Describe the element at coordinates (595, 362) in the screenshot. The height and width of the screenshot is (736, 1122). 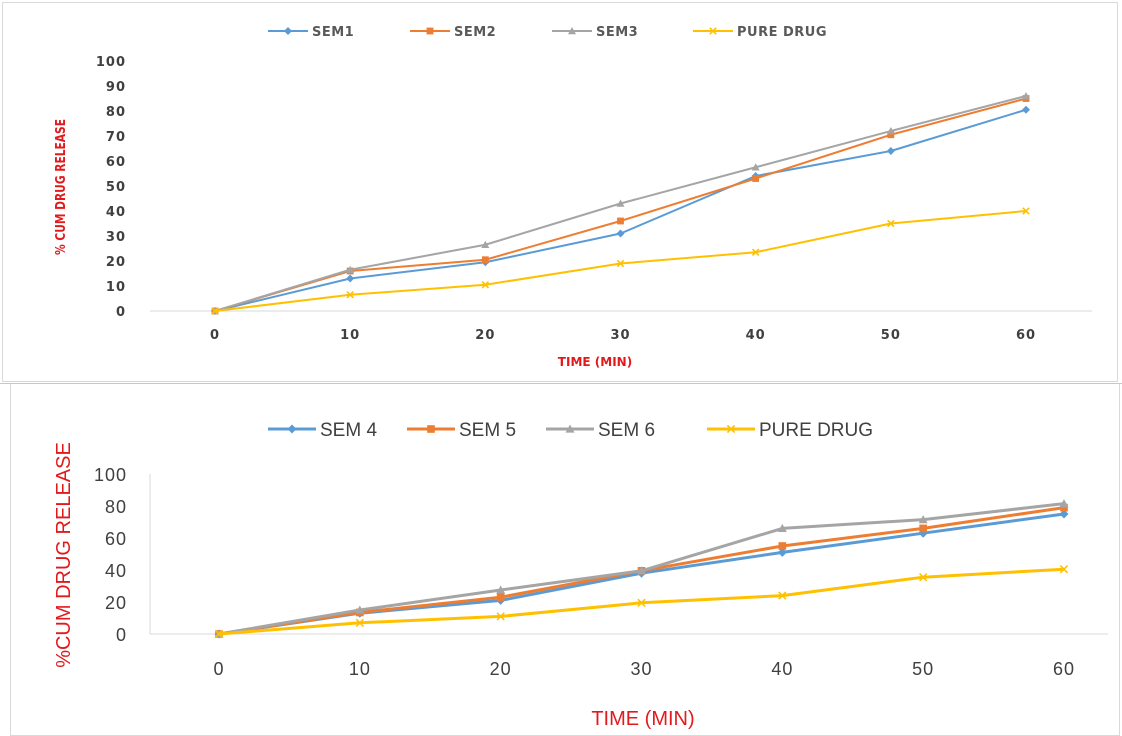
I see `x-axis-title-top: TIME (MIN)` at that location.